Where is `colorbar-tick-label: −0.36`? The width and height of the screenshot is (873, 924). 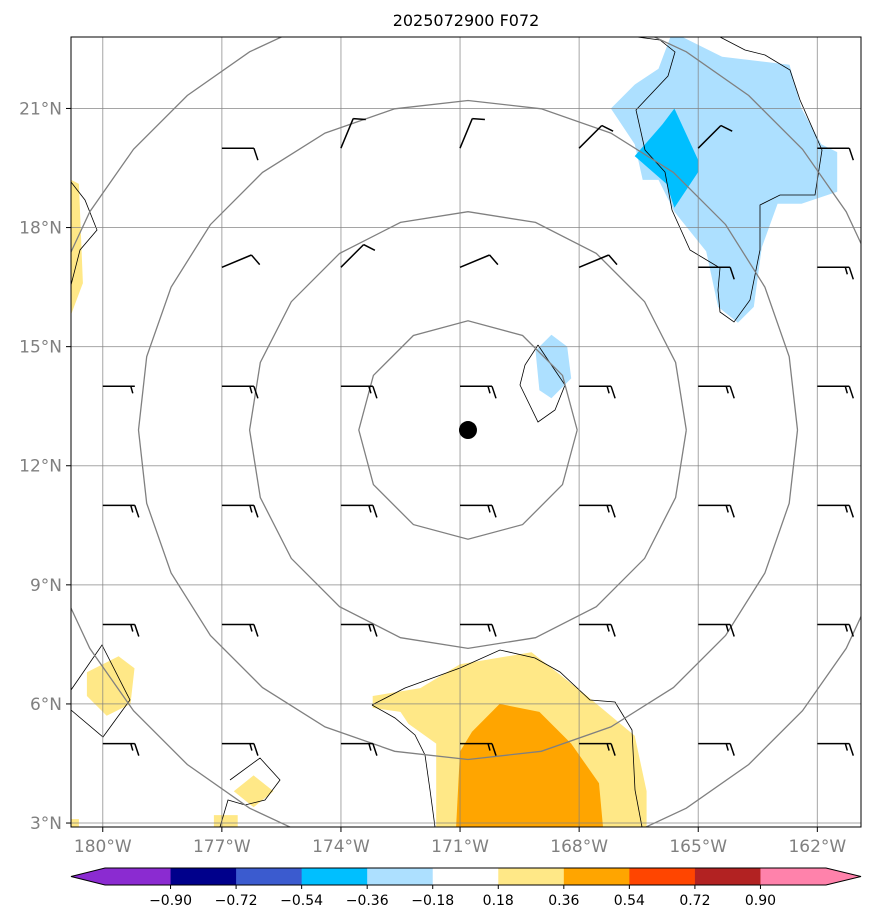
colorbar-tick-label: −0.36 is located at coordinates (367, 901).